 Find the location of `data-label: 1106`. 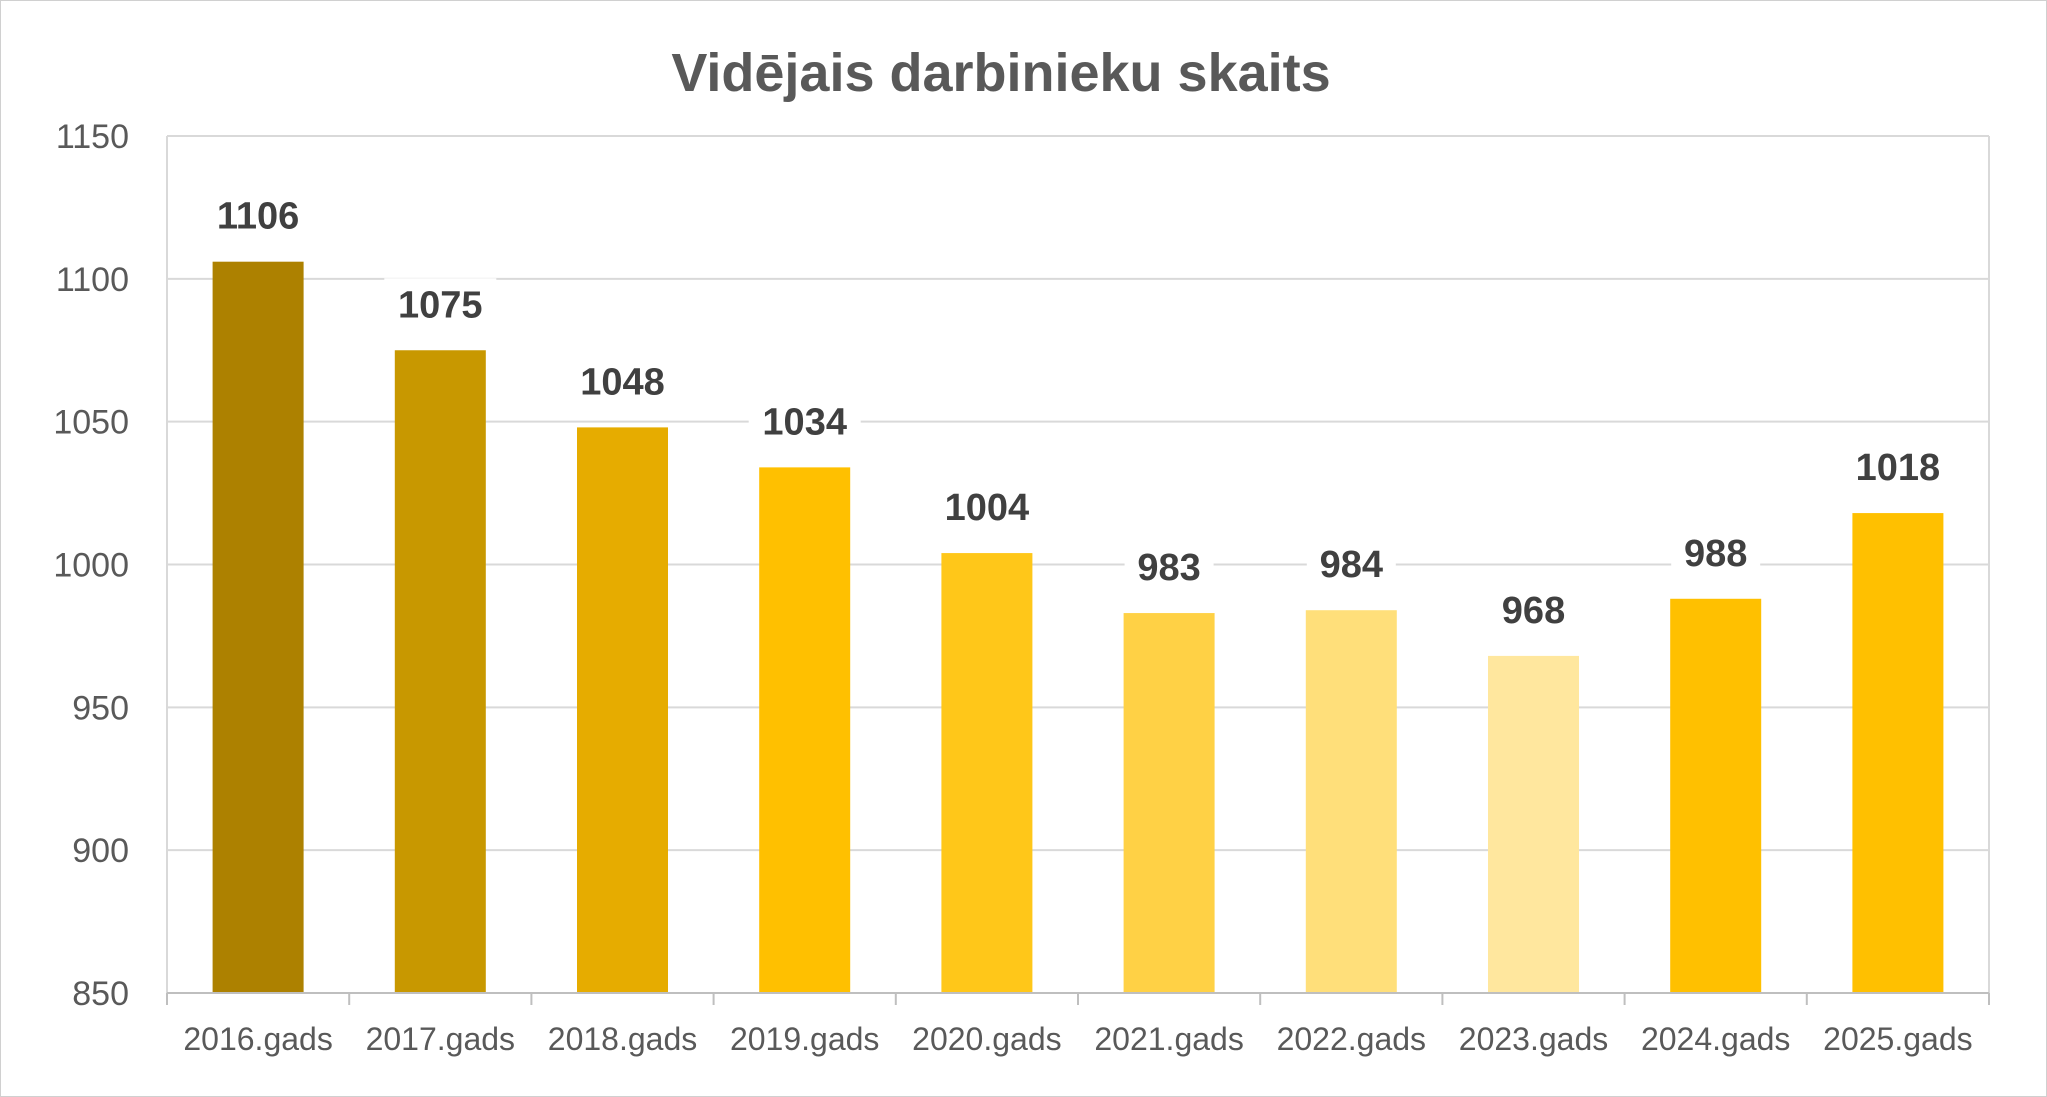

data-label: 1106 is located at coordinates (258, 217).